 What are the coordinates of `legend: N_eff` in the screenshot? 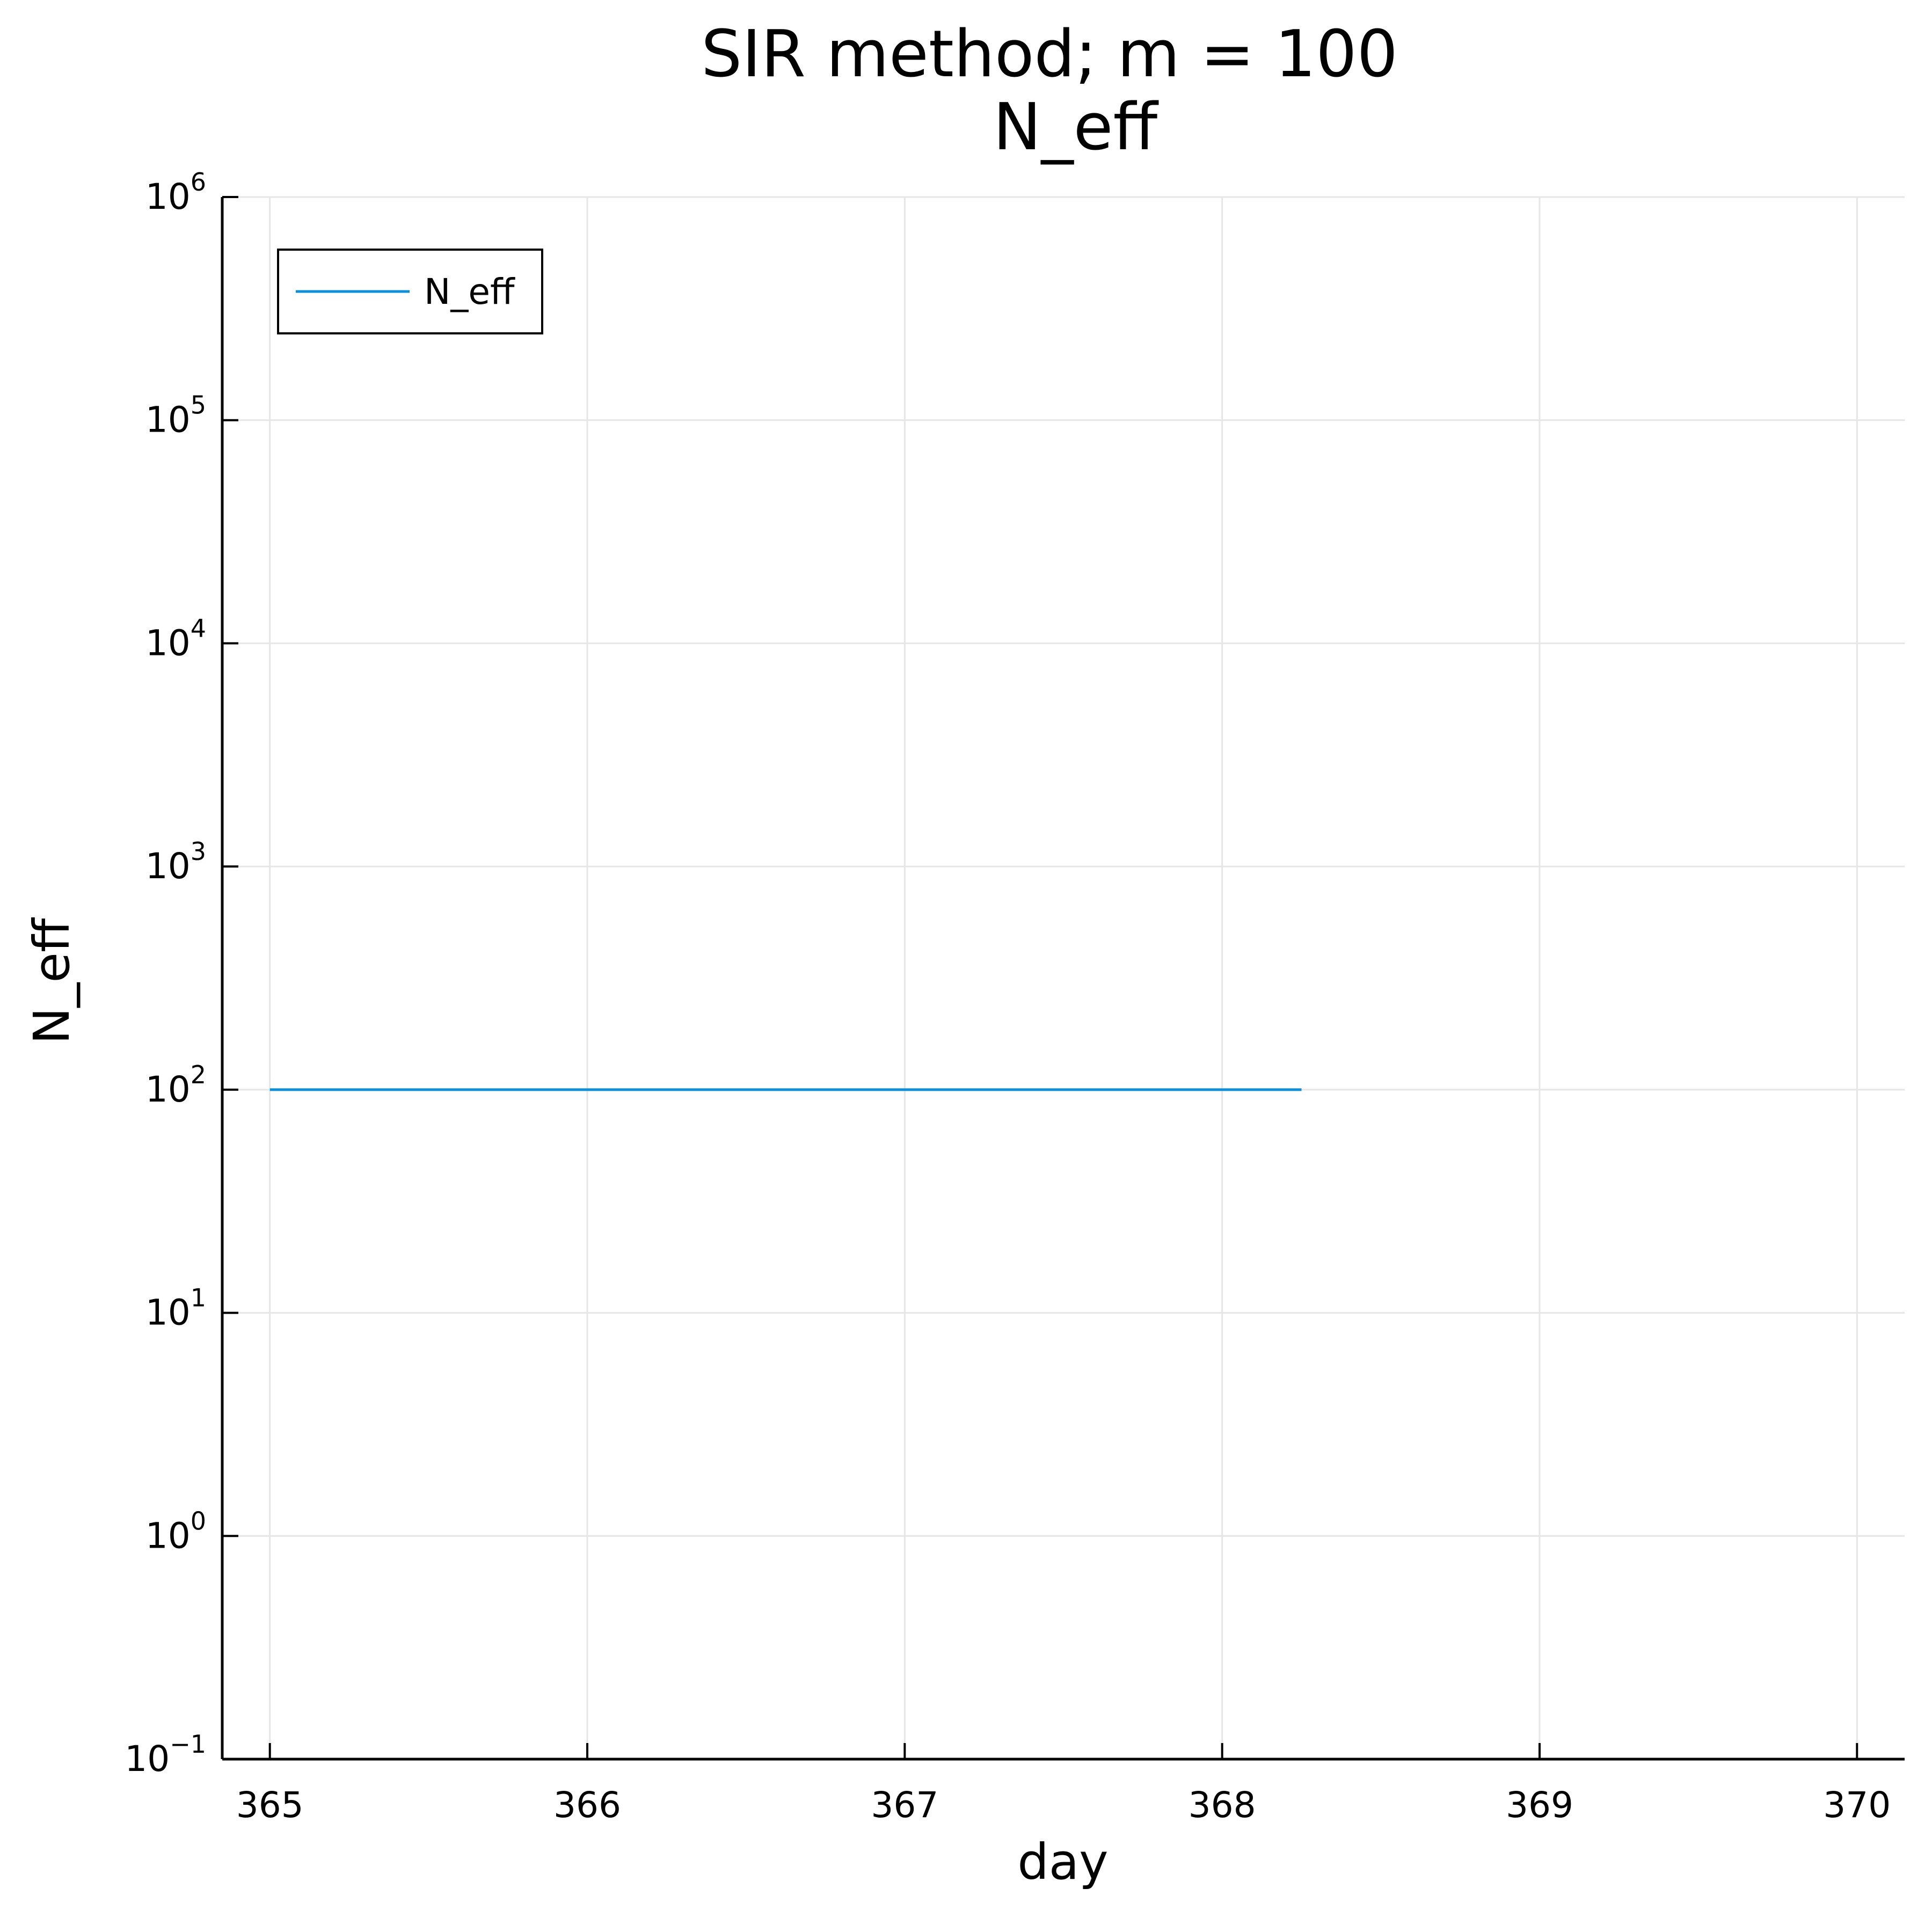 It's located at (410, 291).